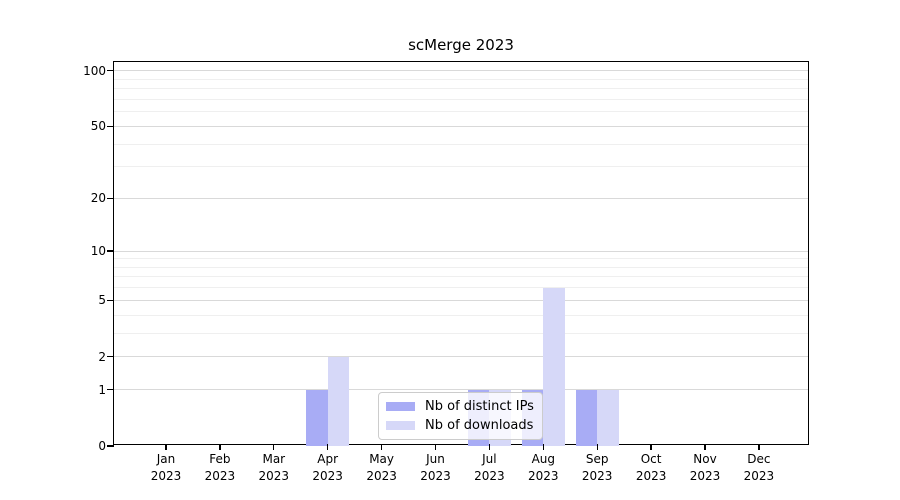  I want to click on bar-downloads-apr, so click(338, 401).